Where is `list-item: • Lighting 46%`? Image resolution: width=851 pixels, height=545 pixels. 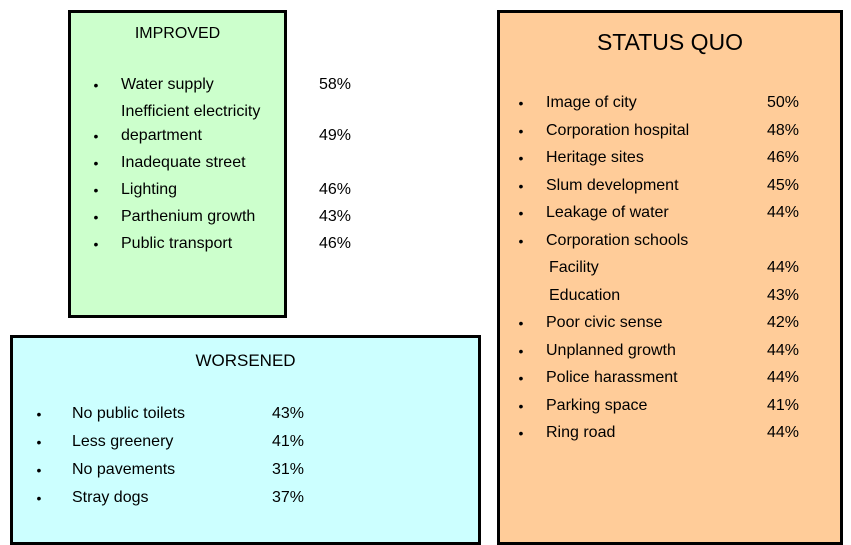 list-item: • Lighting 46% is located at coordinates (217, 190).